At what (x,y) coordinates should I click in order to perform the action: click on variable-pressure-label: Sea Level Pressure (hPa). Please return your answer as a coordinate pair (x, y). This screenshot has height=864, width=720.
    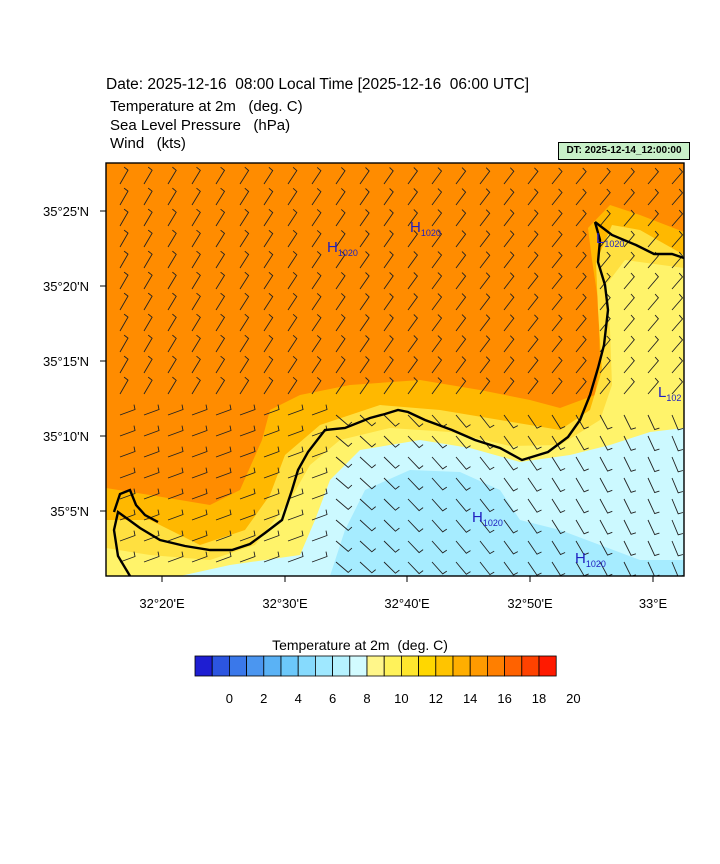
    Looking at the image, I should click on (200, 125).